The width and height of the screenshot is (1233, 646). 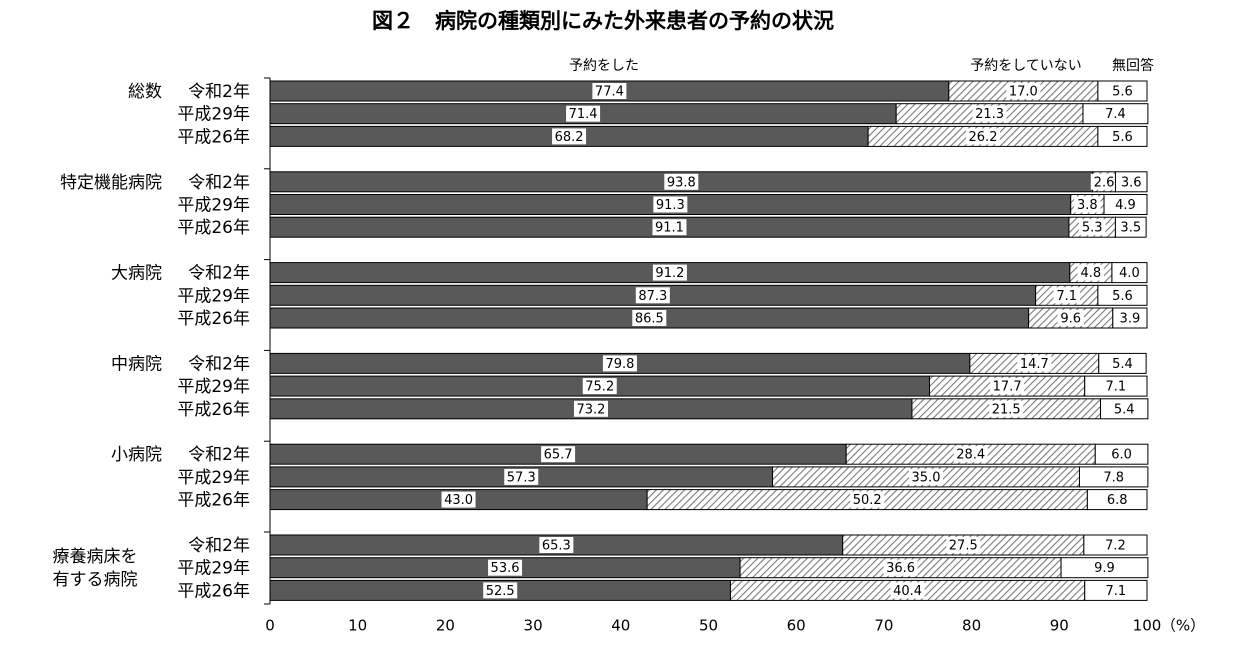 I want to click on value-label: 9.6, so click(x=1070, y=319).